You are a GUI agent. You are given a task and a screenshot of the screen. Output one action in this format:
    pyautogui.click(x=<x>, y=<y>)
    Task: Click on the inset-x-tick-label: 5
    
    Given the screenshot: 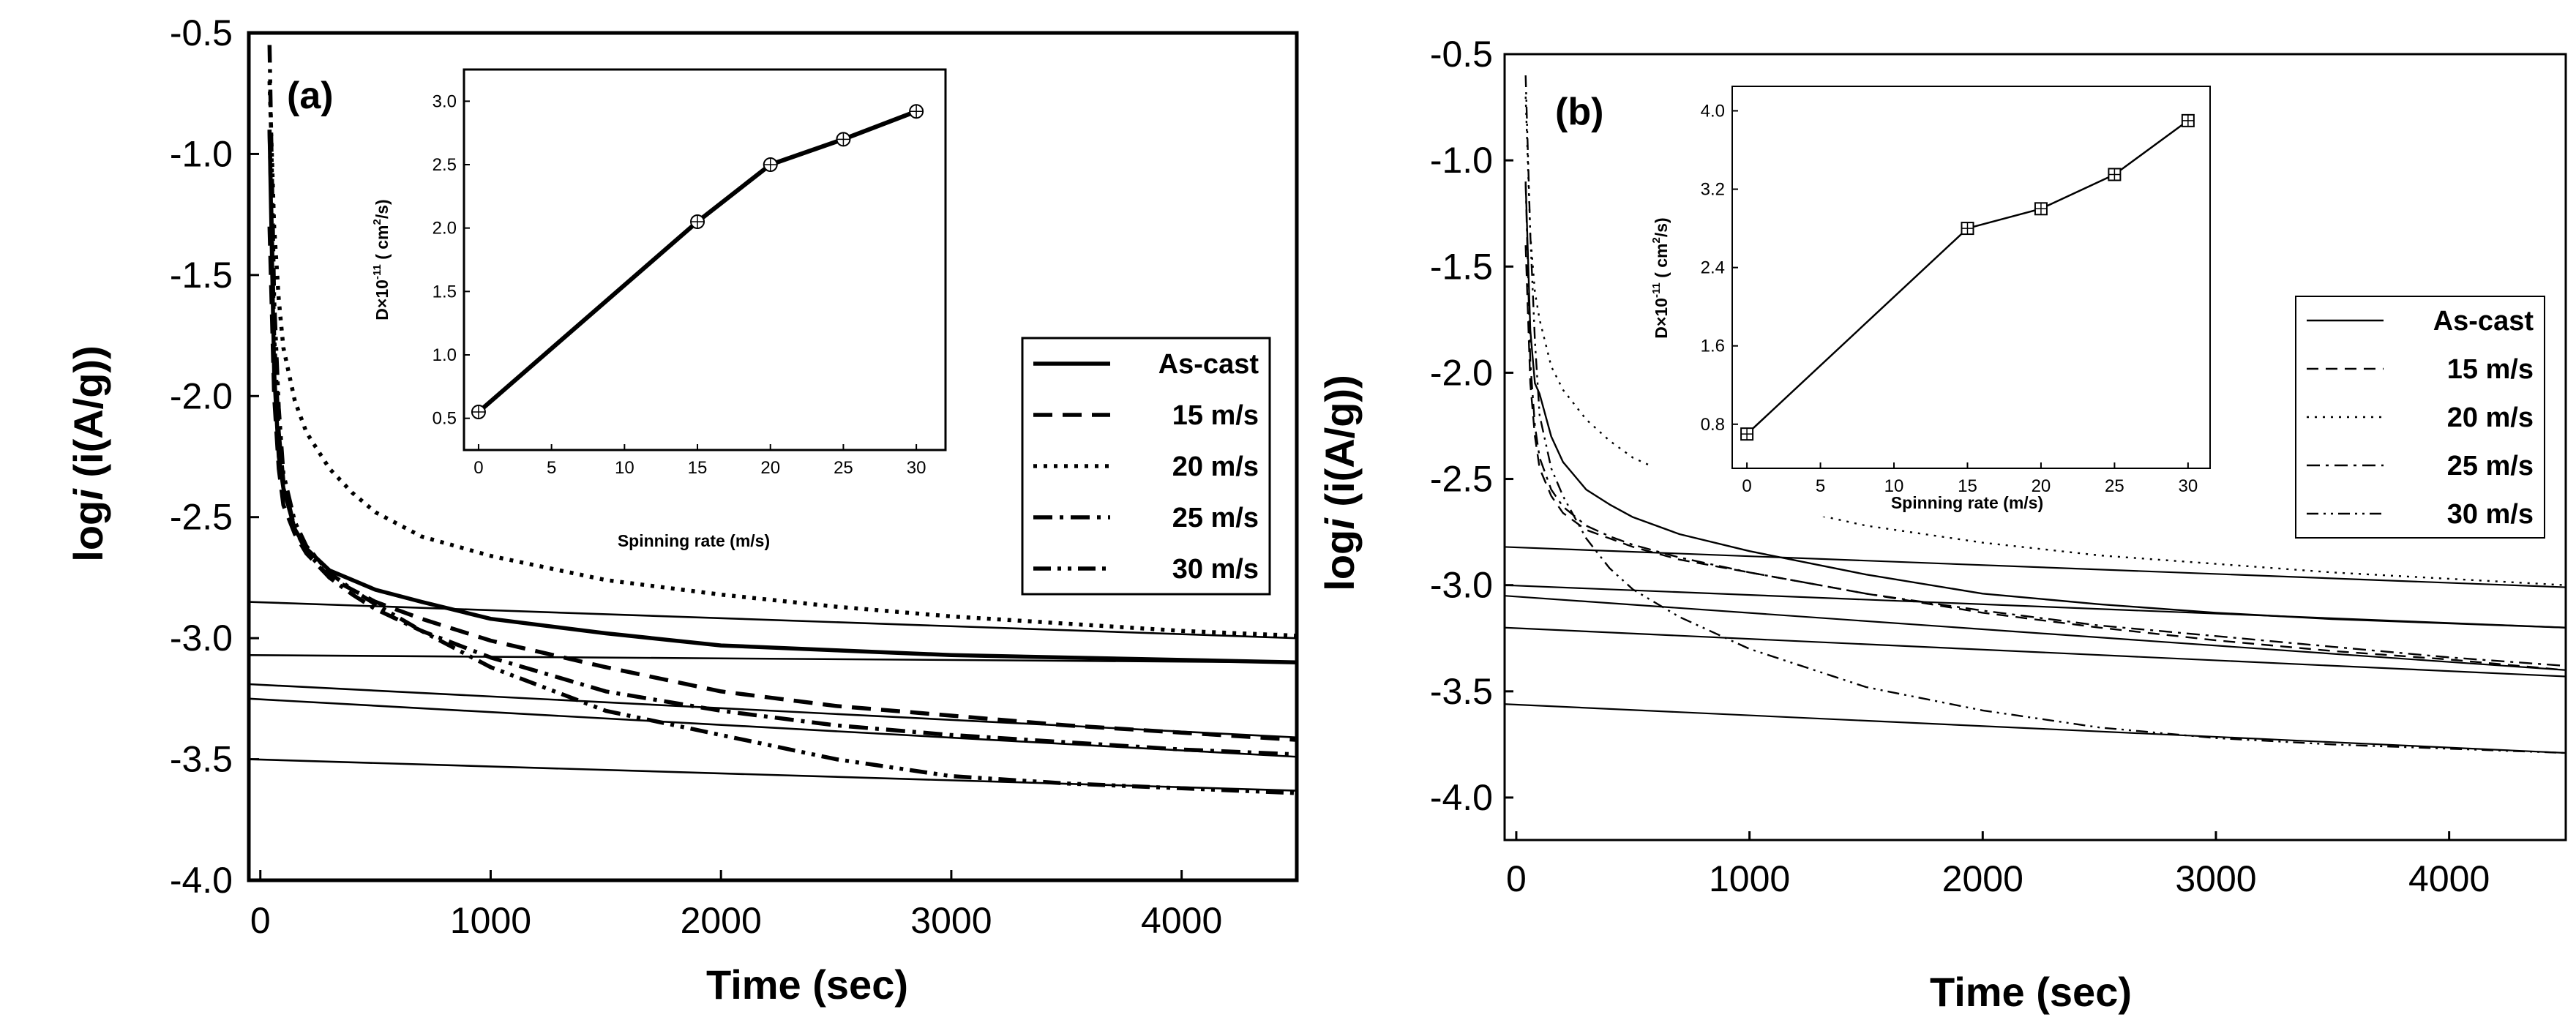 What is the action you would take?
    pyautogui.click(x=551, y=468)
    